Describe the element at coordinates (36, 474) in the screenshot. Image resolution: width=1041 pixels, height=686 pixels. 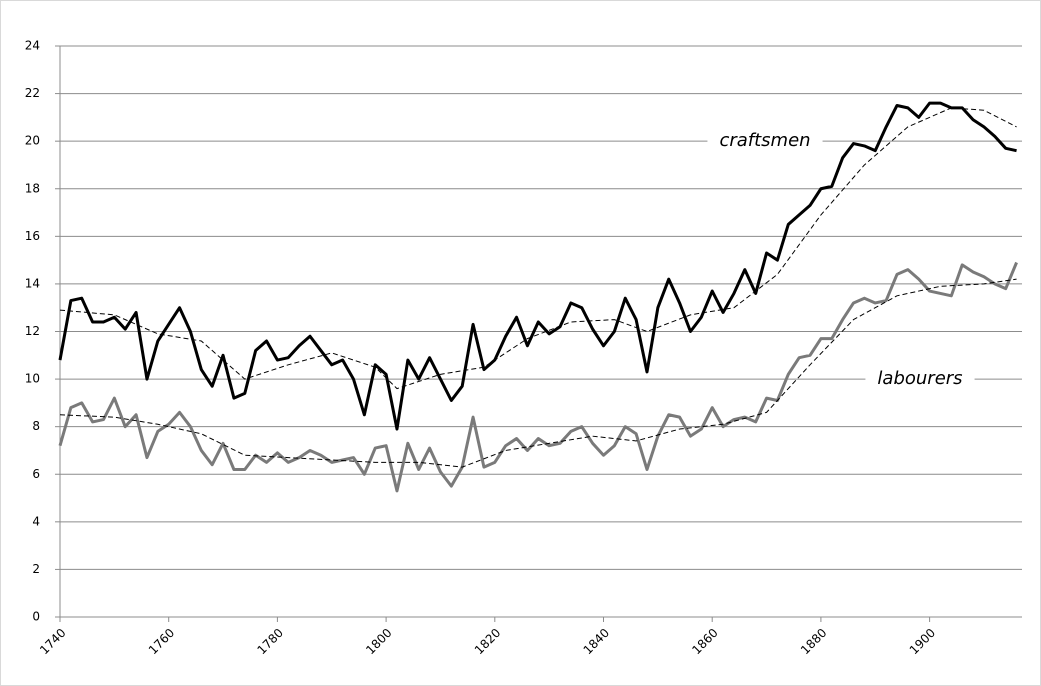
I see `y-tick-label: 6` at that location.